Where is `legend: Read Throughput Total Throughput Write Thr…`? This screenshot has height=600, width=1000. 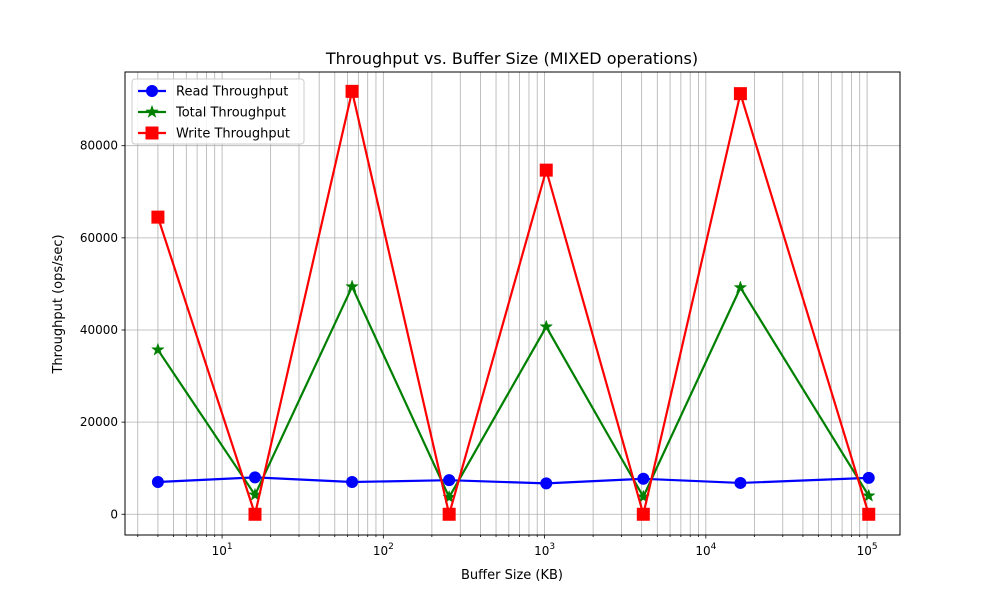
legend: Read Throughput Total Throughput Write Thr… is located at coordinates (218, 111).